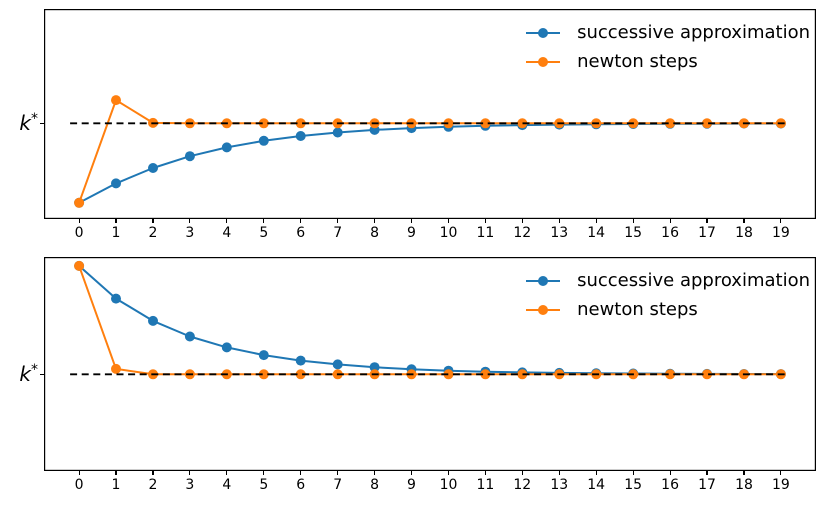  What do you see at coordinates (34, 370) in the screenshot?
I see `kstar-superscript: *` at bounding box center [34, 370].